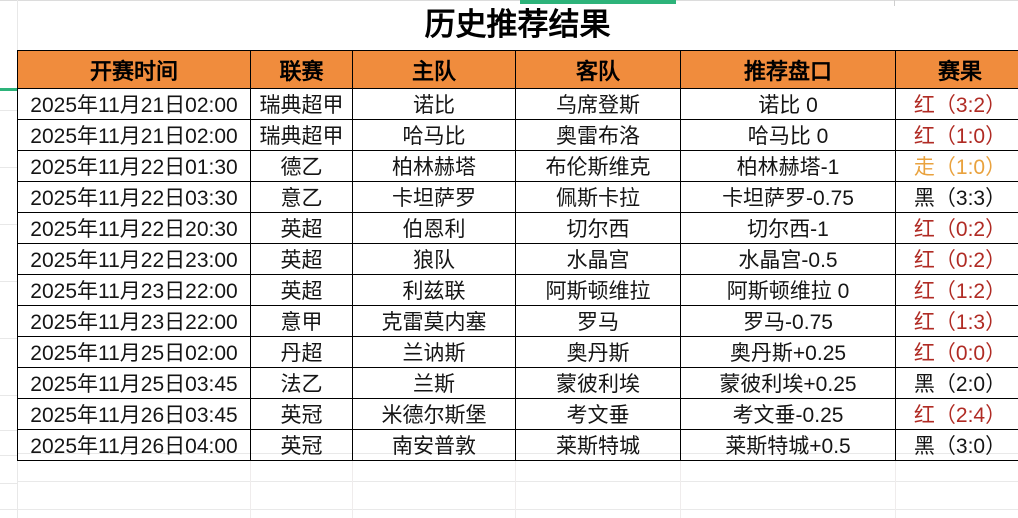 This screenshot has height=518, width=1018. What do you see at coordinates (956, 197) in the screenshot?
I see `cell-result: 黑（3:3）` at bounding box center [956, 197].